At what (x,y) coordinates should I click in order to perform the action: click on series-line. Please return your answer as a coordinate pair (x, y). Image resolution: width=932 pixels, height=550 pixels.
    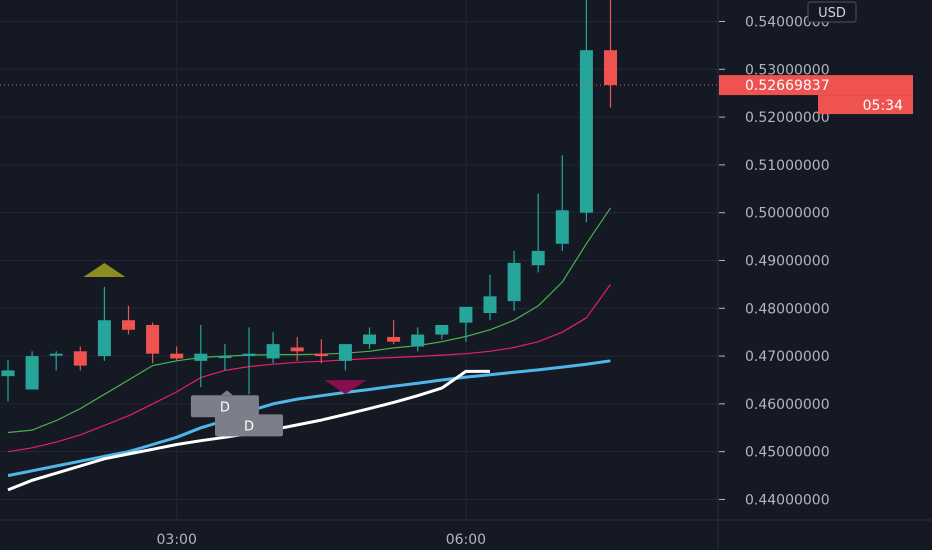
    Looking at the image, I should click on (309, 418).